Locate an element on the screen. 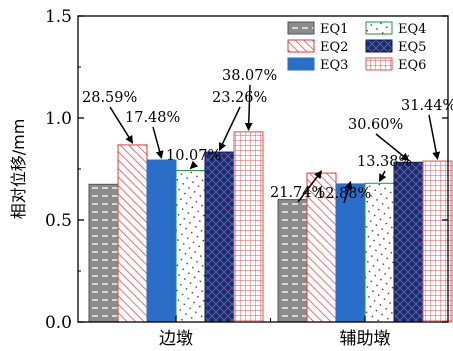 The width and height of the screenshot is (453, 351). annotation-label: 10.07% is located at coordinates (193, 156).